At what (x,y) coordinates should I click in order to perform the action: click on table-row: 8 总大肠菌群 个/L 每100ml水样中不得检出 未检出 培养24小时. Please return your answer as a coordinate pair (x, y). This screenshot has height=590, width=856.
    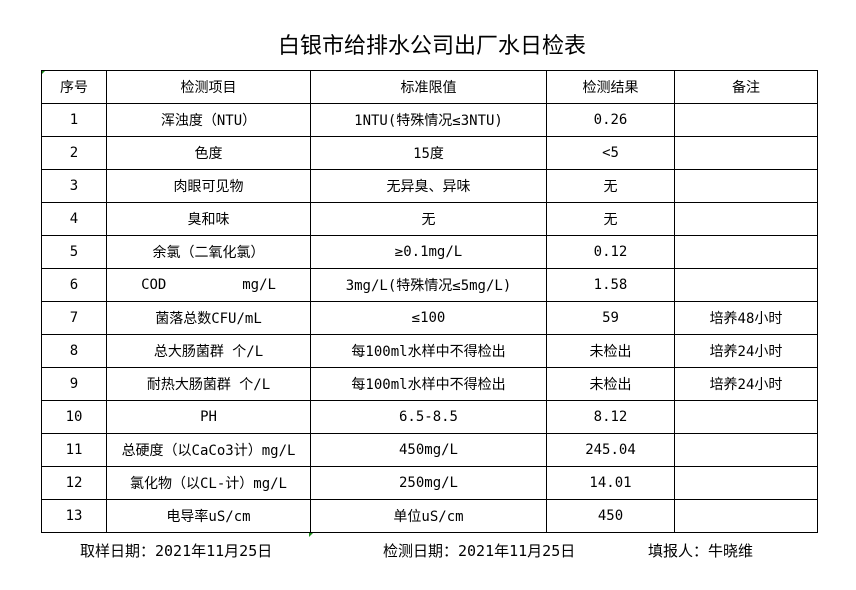
    Looking at the image, I should click on (429, 351).